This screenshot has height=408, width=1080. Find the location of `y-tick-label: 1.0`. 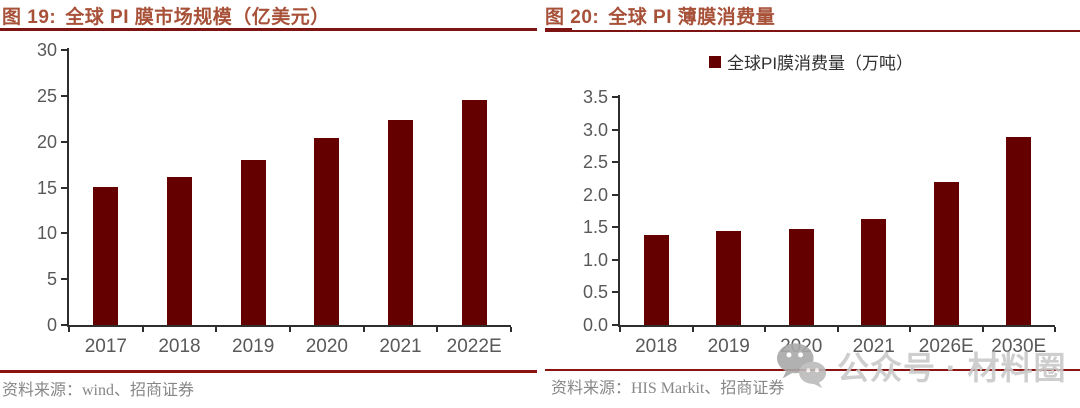

y-tick-label: 1.0 is located at coordinates (595, 259).